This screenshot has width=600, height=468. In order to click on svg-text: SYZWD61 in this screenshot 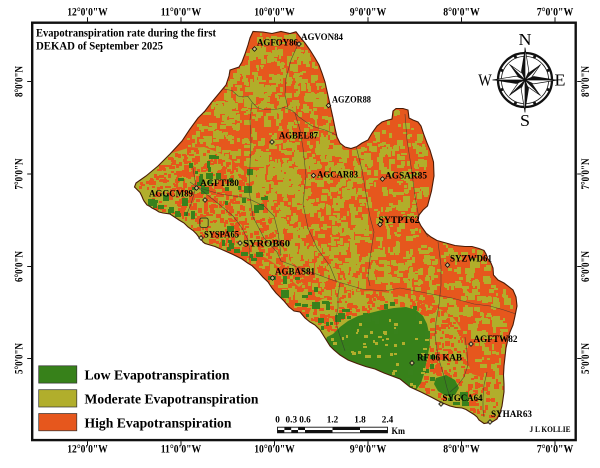, I will do `click(471, 259)`.